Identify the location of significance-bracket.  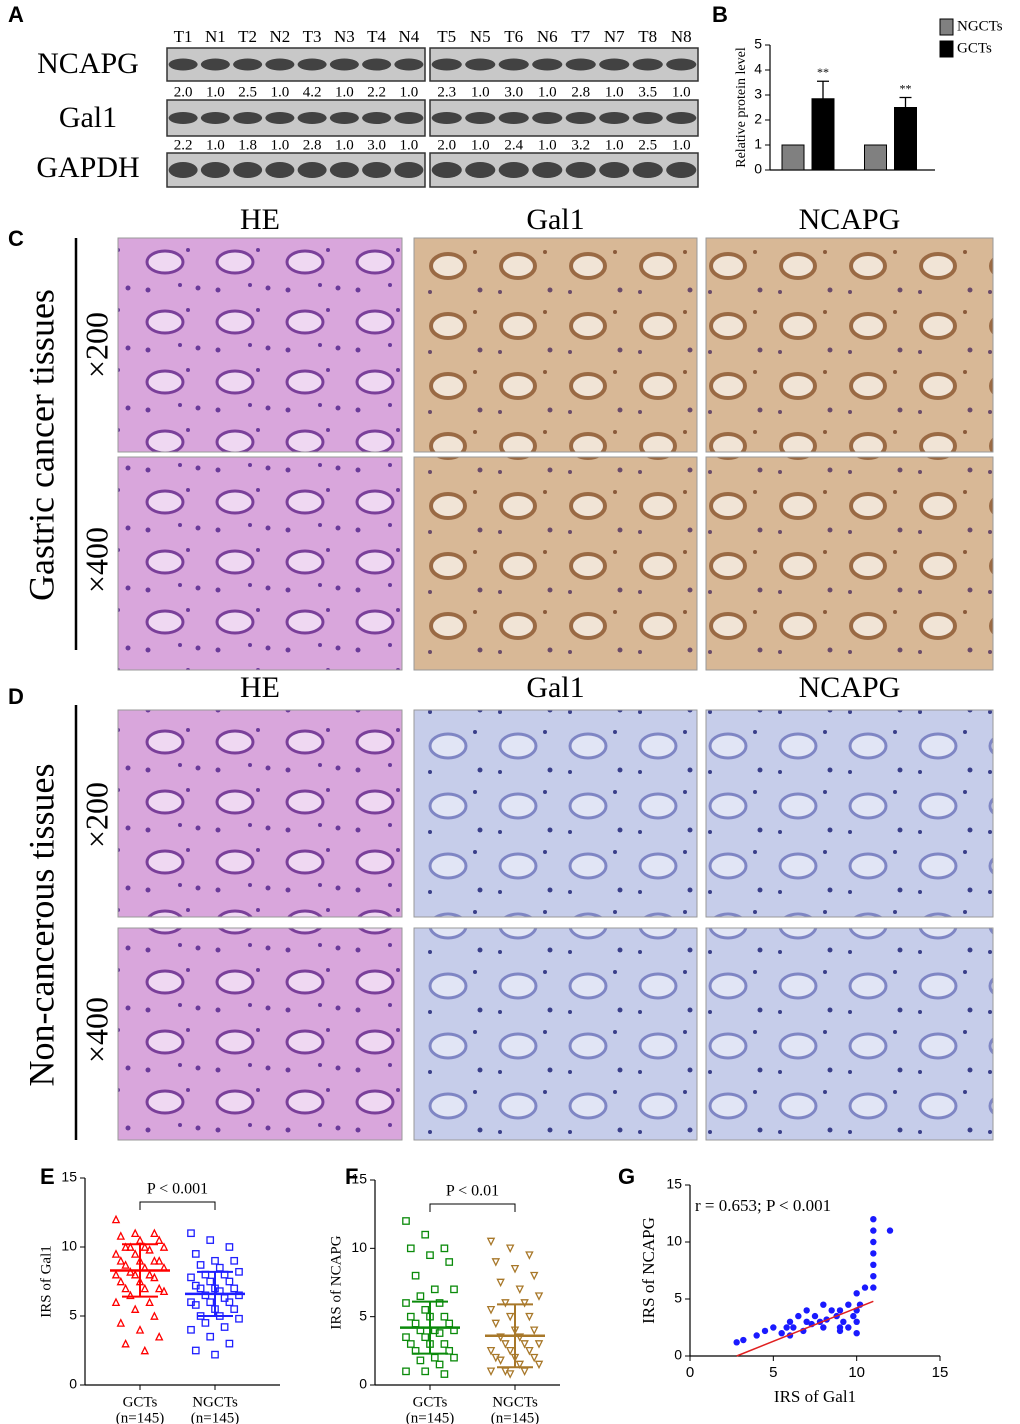
(177, 1205).